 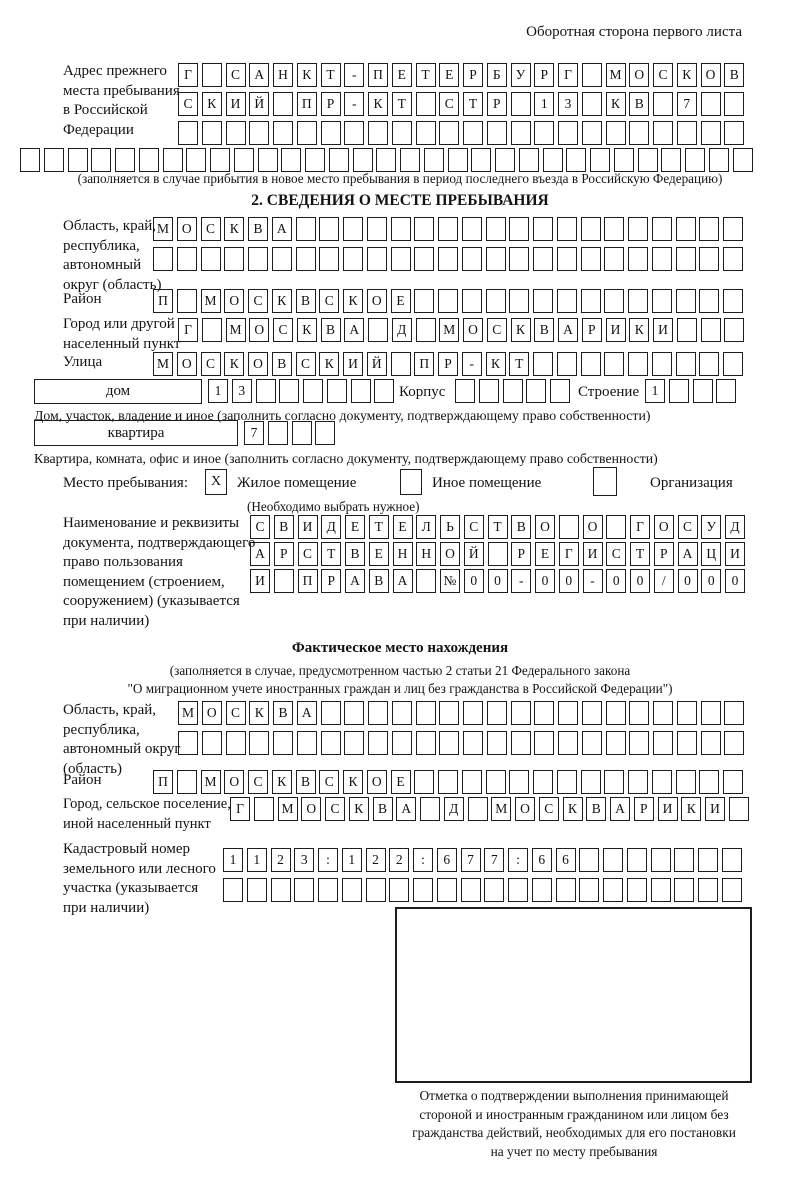 What do you see at coordinates (83, 362) in the screenshot?
I see `ulitsa-label: Улица` at bounding box center [83, 362].